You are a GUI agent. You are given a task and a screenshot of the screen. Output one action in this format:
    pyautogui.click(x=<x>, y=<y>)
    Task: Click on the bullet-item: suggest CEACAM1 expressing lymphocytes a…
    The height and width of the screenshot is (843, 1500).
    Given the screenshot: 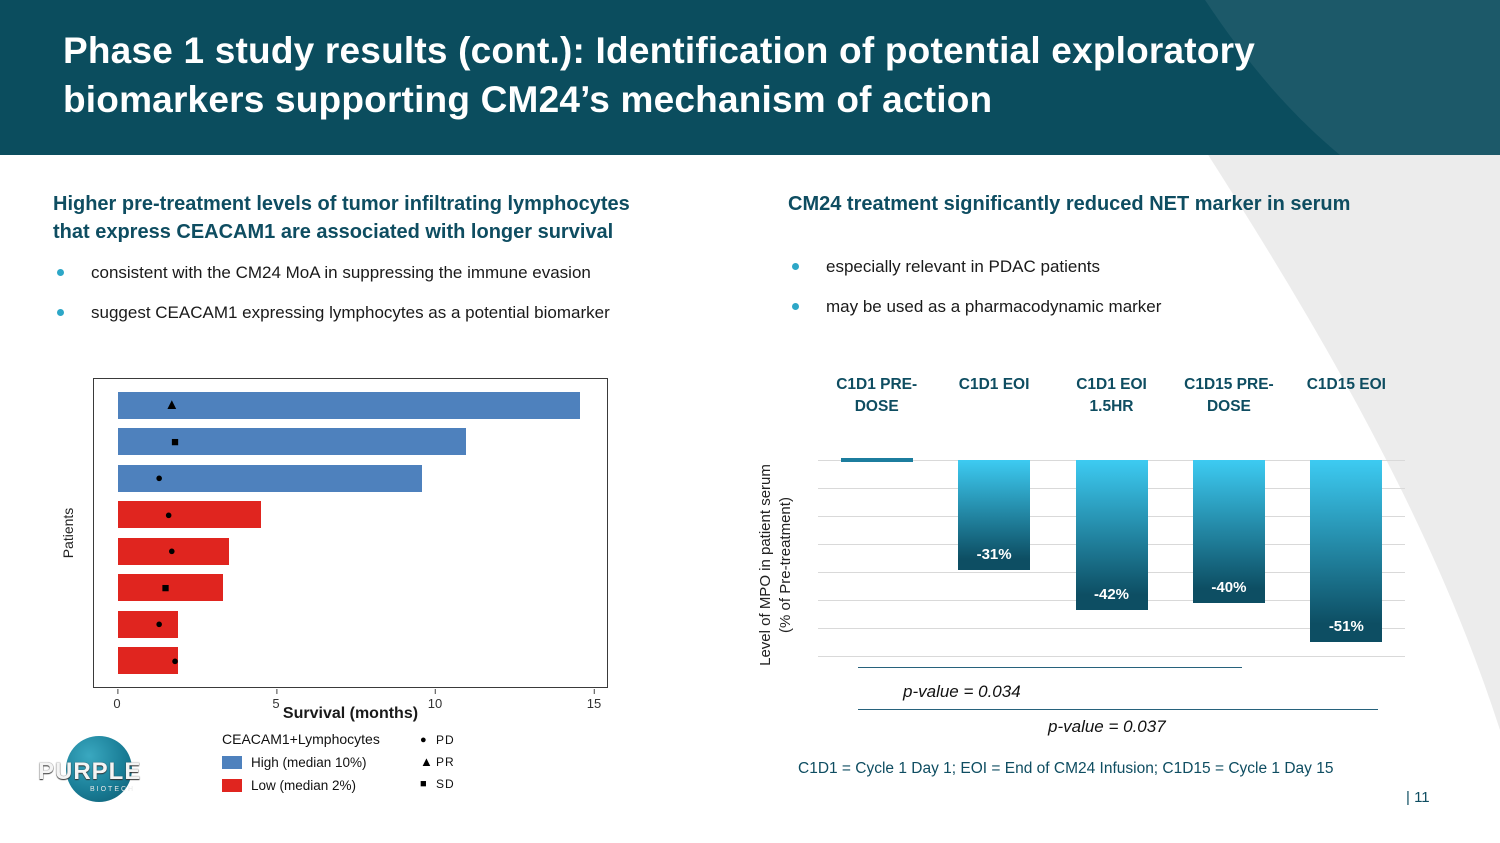 What is the action you would take?
    pyautogui.click(x=388, y=312)
    